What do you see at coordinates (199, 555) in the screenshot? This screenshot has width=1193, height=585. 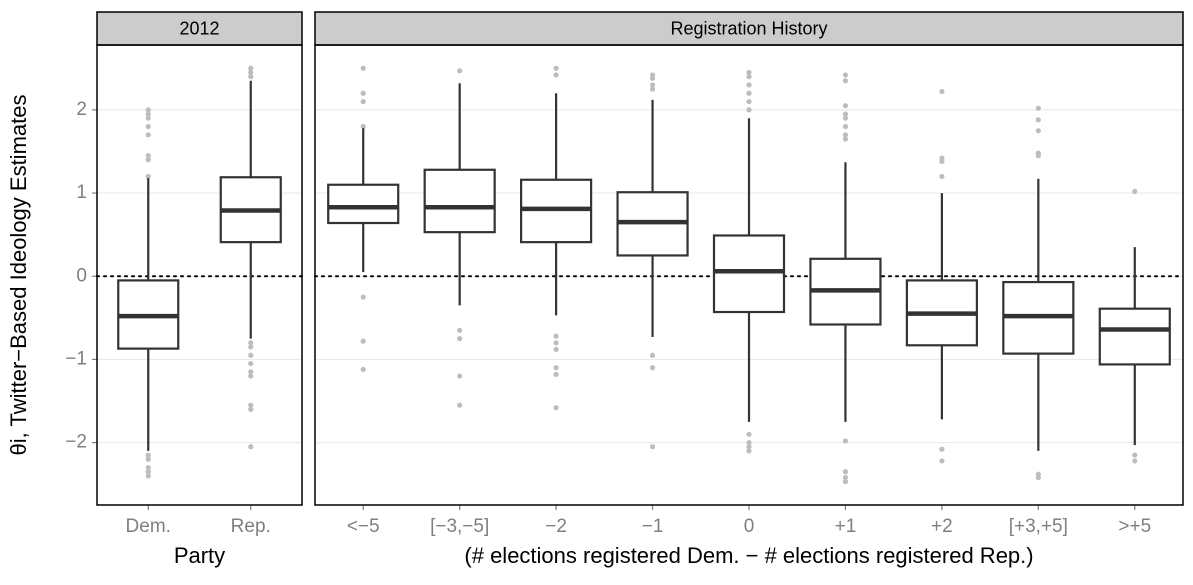 I see `x-axis-title: Party` at bounding box center [199, 555].